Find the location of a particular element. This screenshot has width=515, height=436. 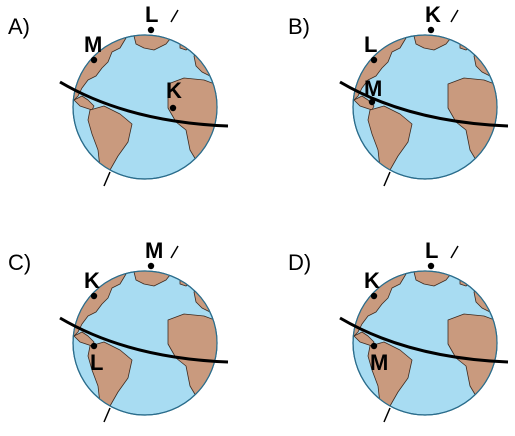

option-label: D) is located at coordinates (300, 262).